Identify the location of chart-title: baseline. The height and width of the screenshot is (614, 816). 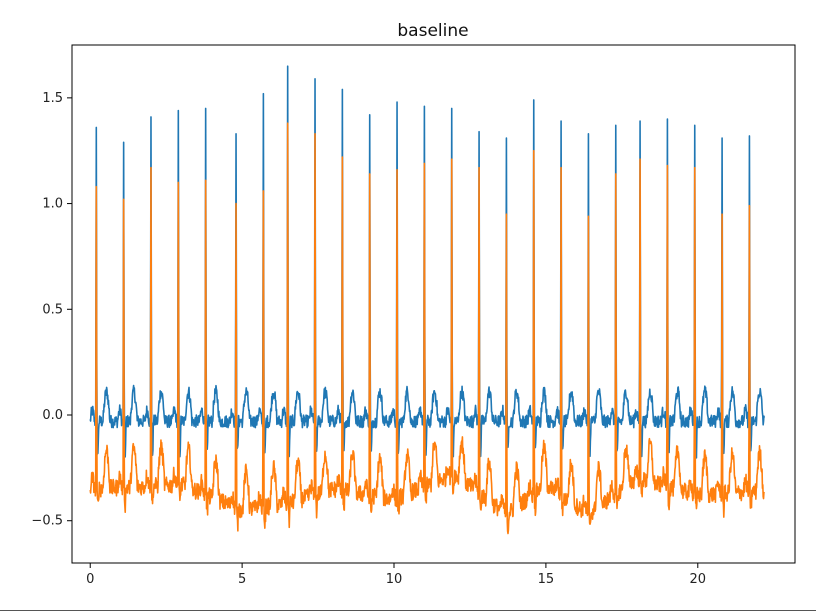
(432, 31).